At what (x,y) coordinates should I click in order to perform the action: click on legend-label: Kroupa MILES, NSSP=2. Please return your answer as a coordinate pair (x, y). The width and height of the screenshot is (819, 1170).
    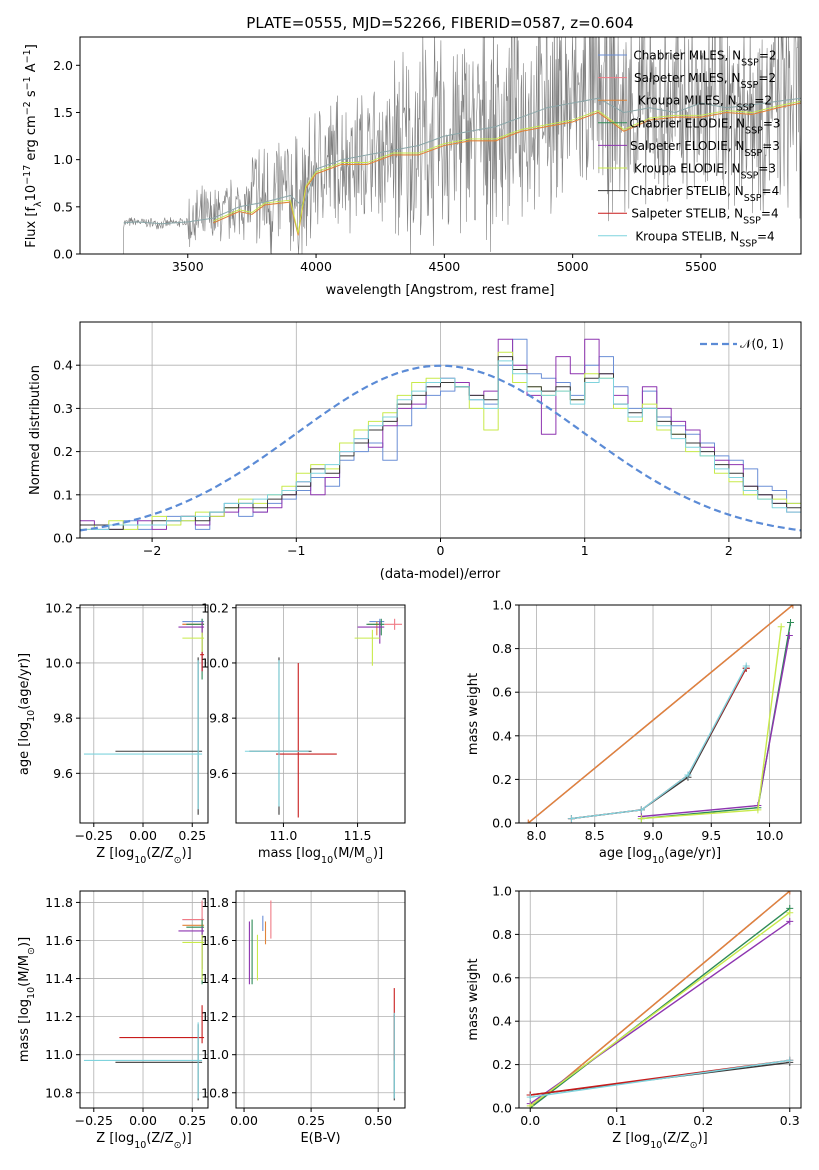
    Looking at the image, I should click on (705, 104).